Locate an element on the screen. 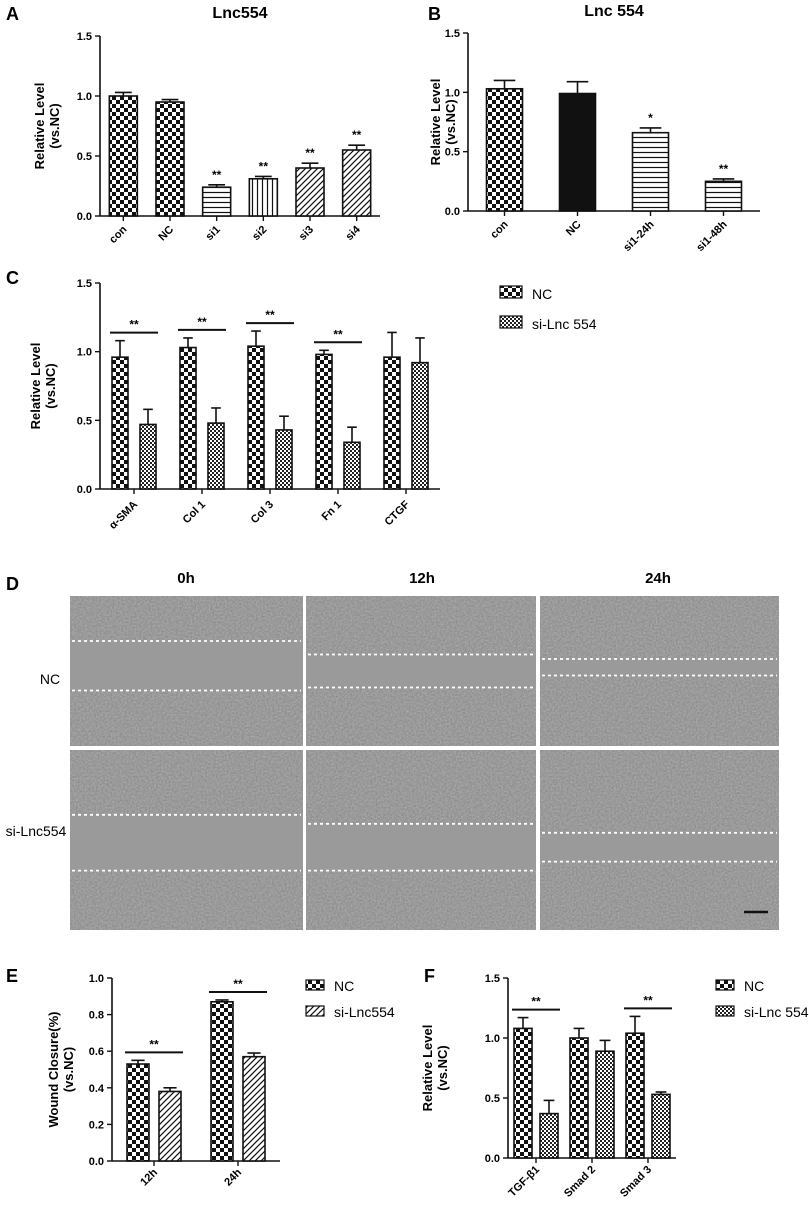 This screenshot has width=809, height=1212. y-axis-title-line: Wound Closure(%) is located at coordinates (53, 1069).